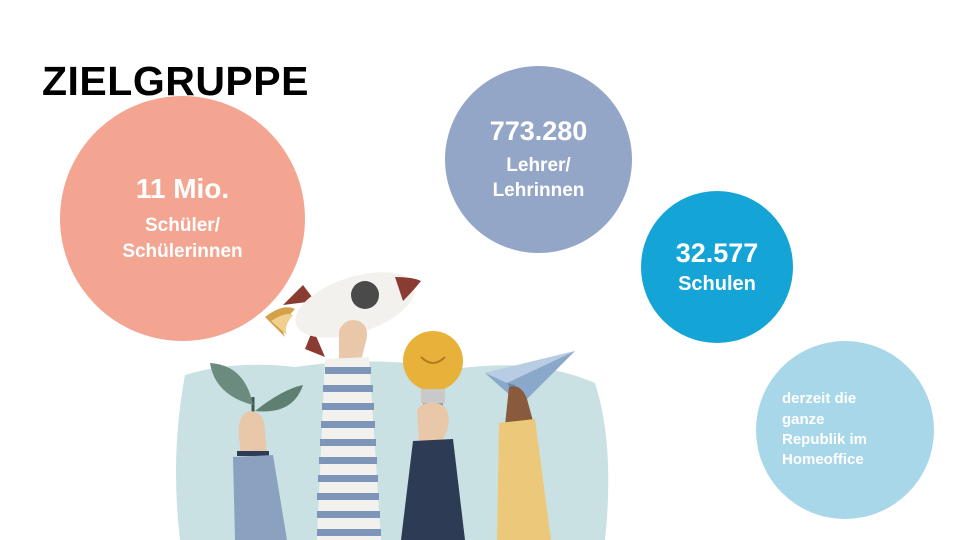  I want to click on stat-bubble-homeoffice: derzeit die ganze Republik im Homeoffice, so click(845, 430).